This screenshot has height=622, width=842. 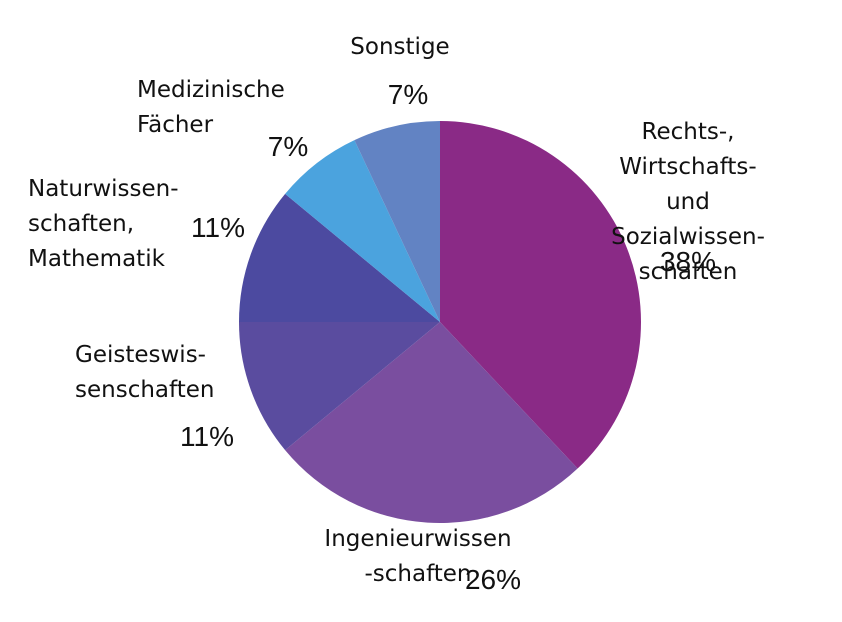 What do you see at coordinates (688, 261) in the screenshot?
I see `value-label: 38%` at bounding box center [688, 261].